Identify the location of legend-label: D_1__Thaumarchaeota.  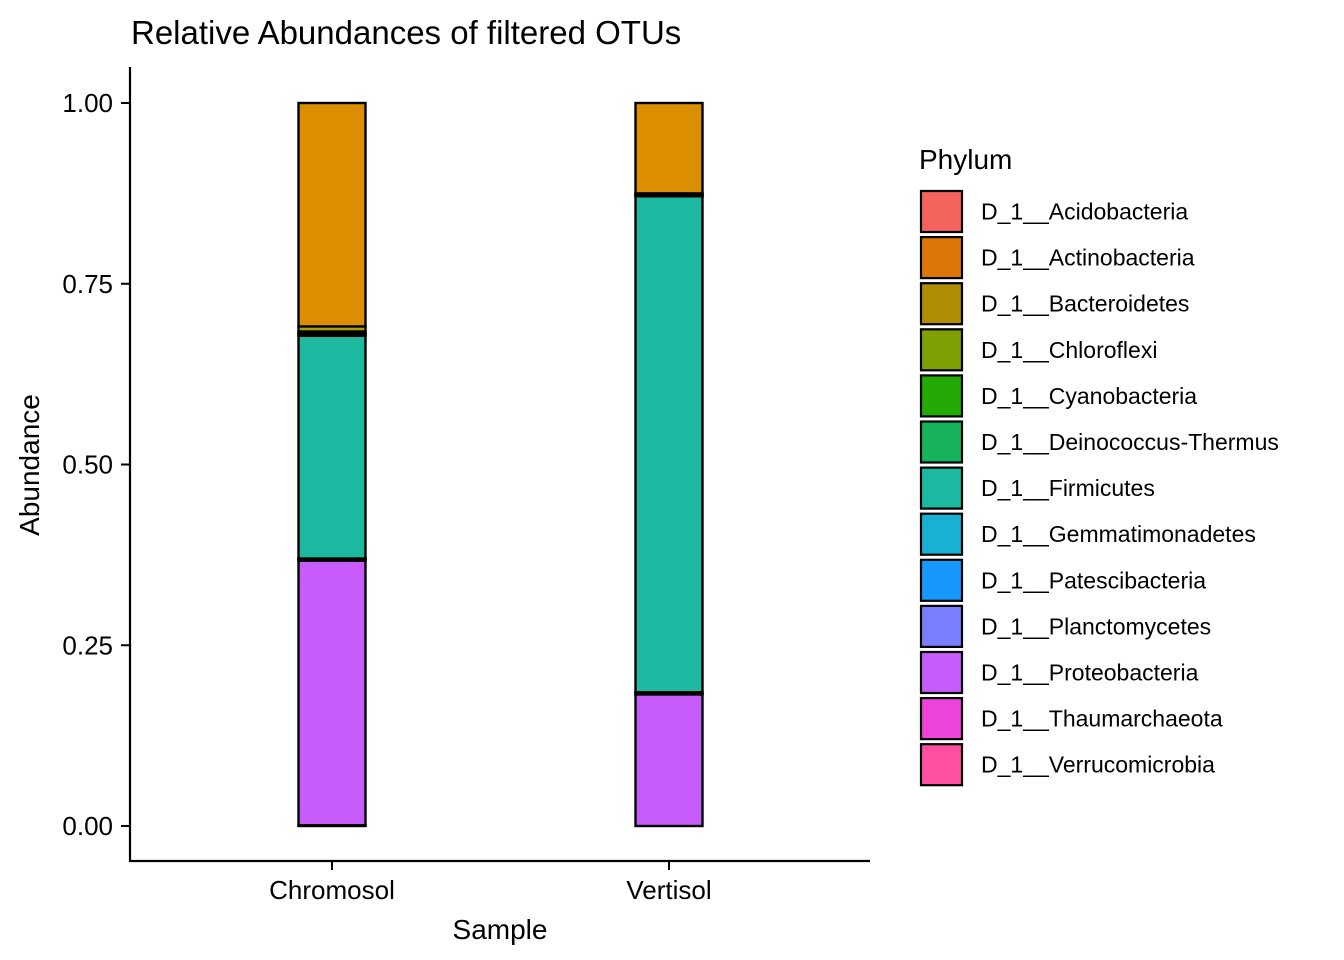
(1102, 719).